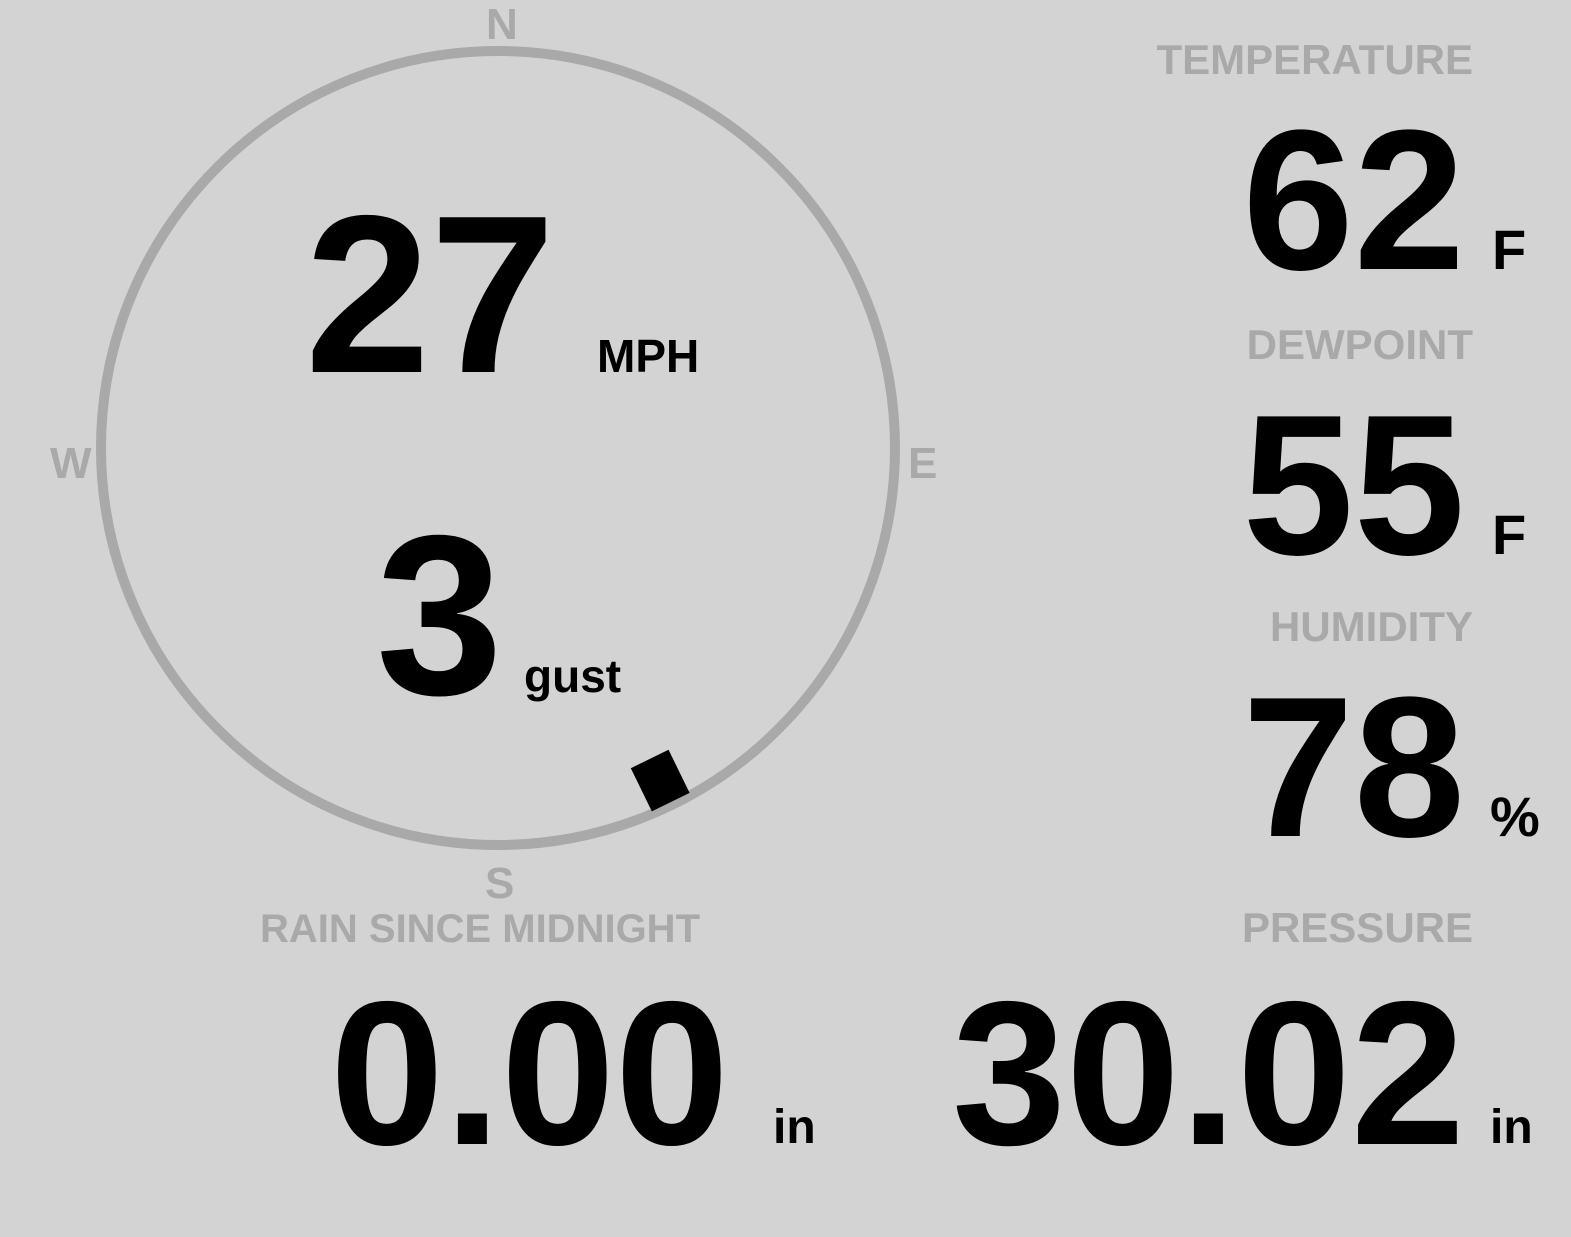  What do you see at coordinates (502, 24) in the screenshot?
I see `compass-north: N` at bounding box center [502, 24].